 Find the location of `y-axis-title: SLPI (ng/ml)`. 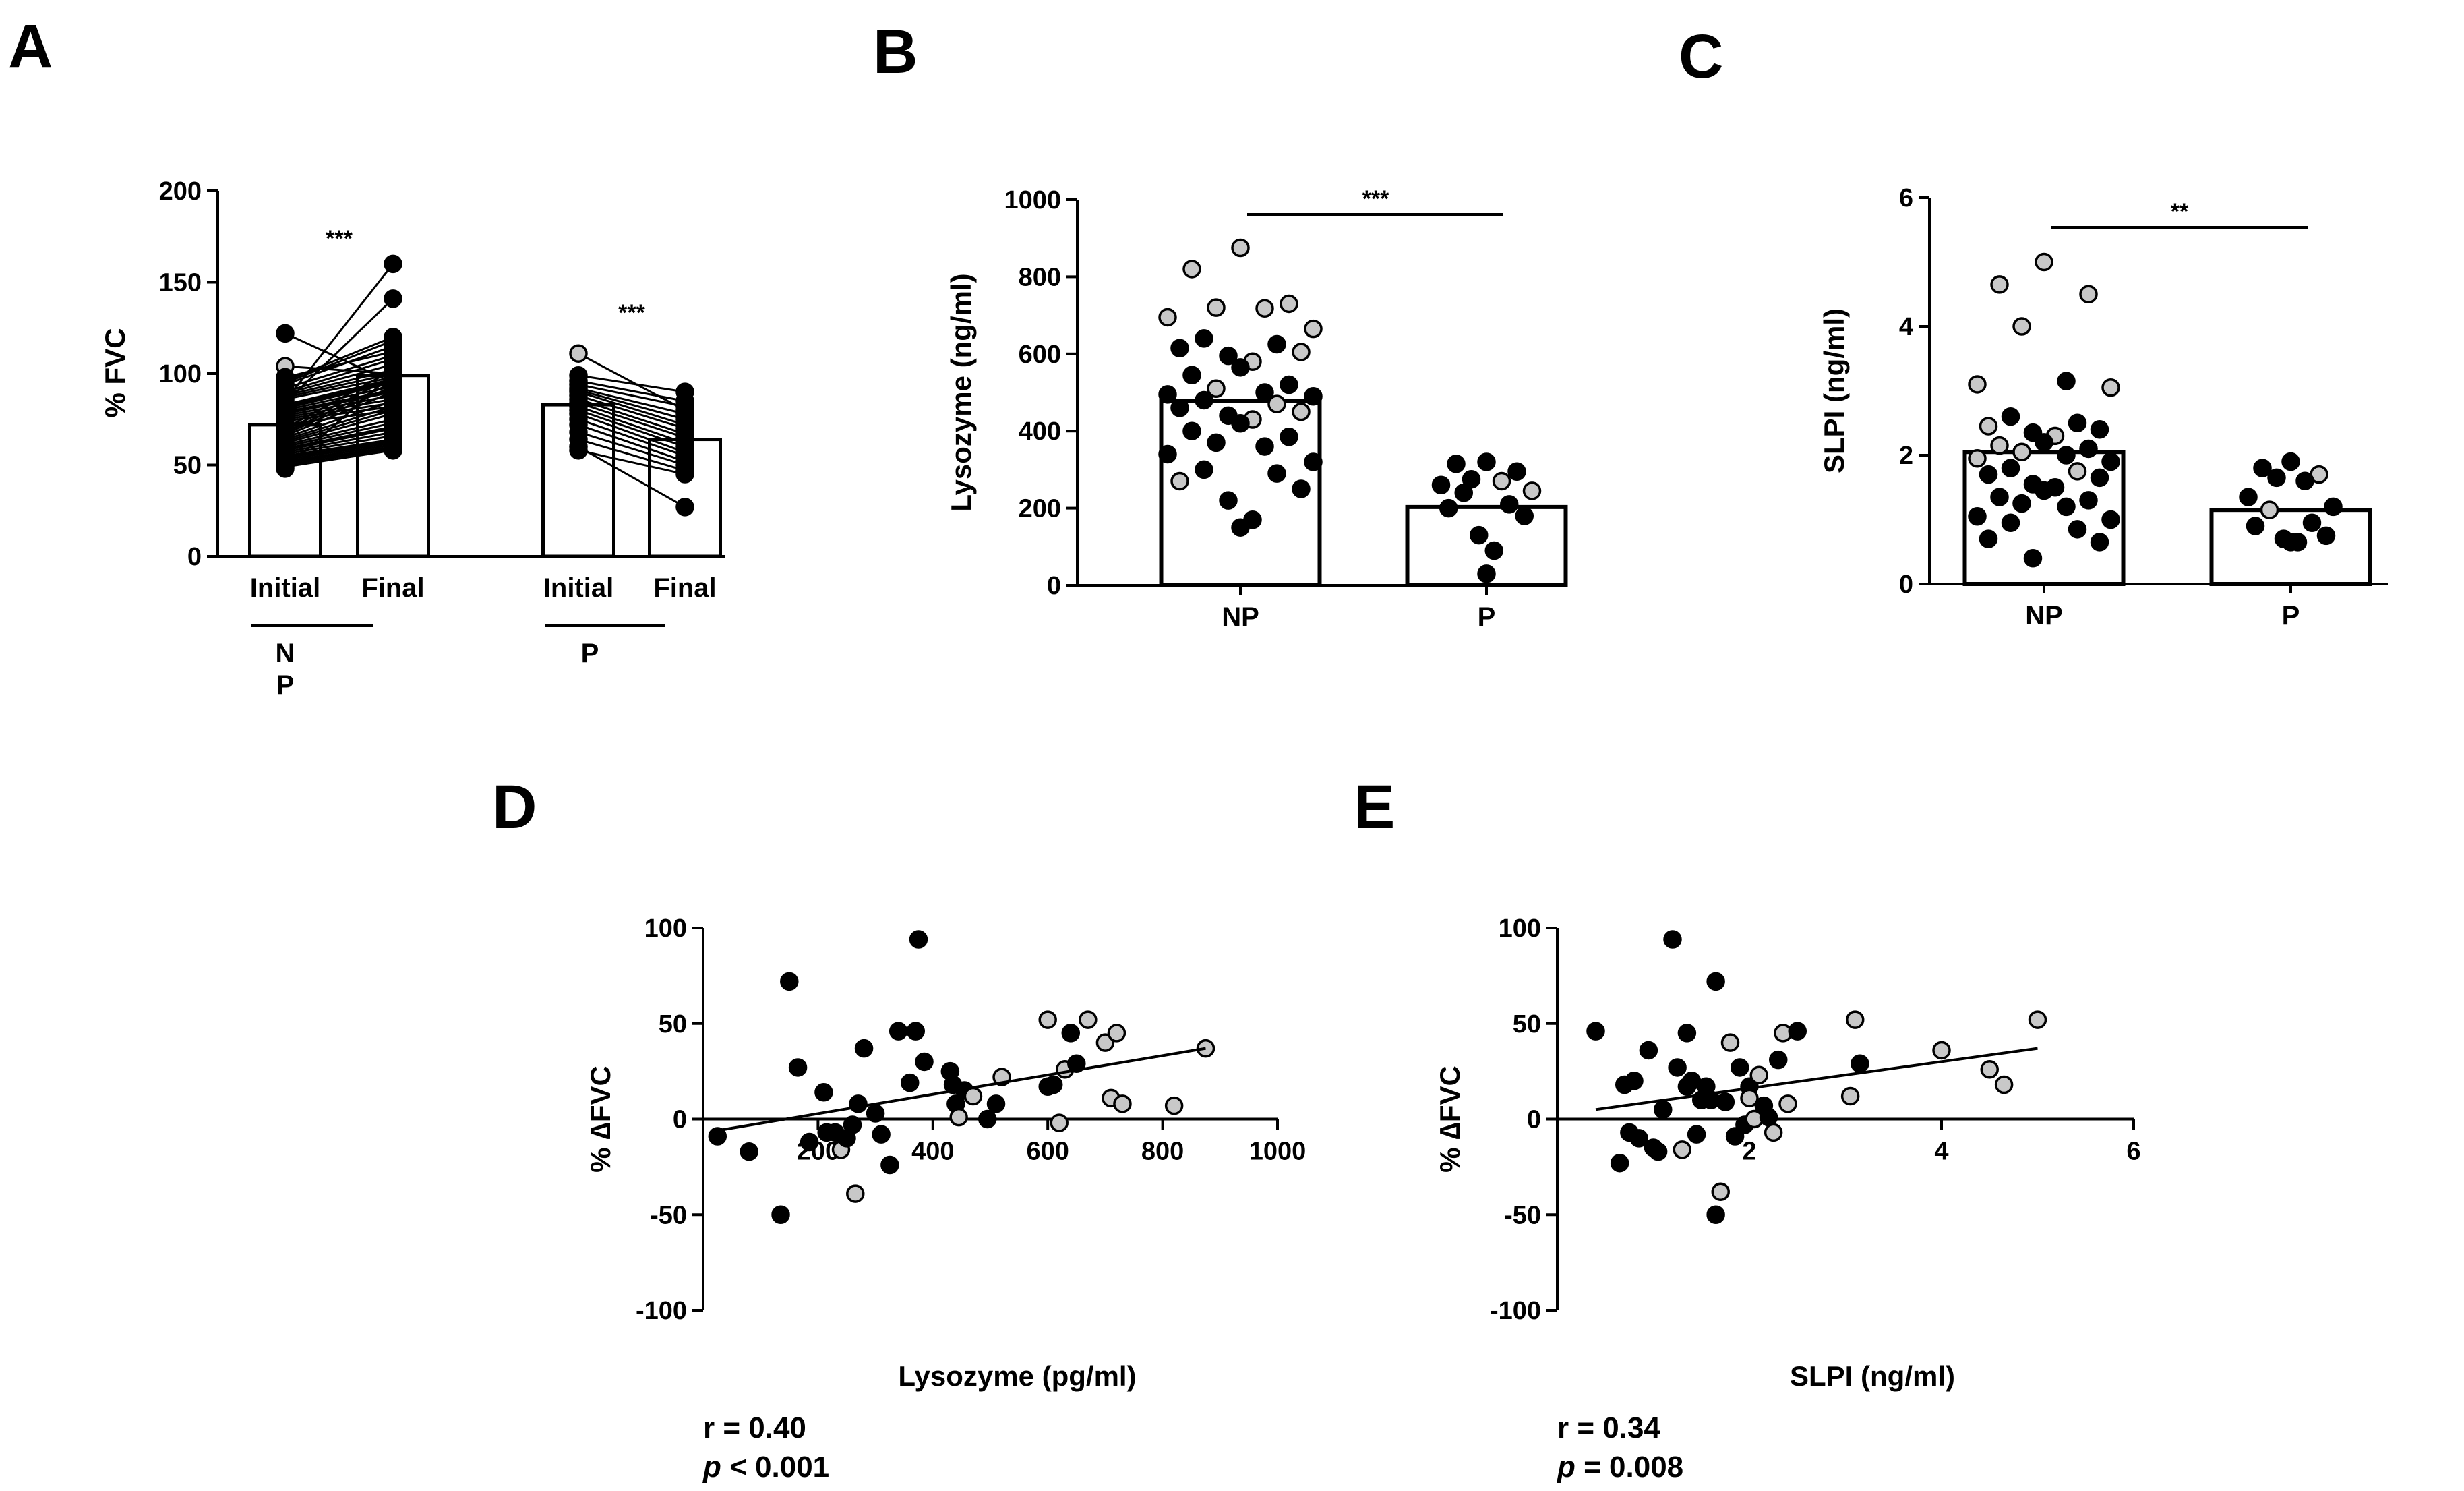

y-axis-title: SLPI (ng/ml) is located at coordinates (1834, 390).